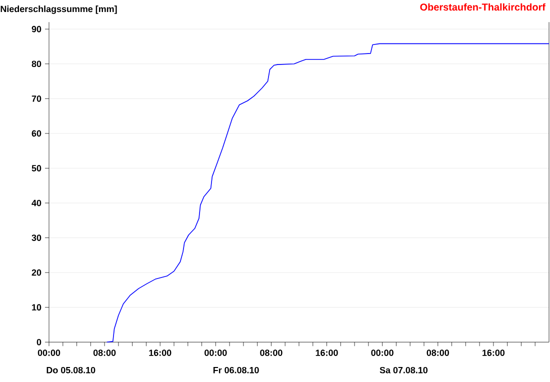 The width and height of the screenshot is (550, 382). I want to click on text: Fr 06.08.10, so click(236, 370).